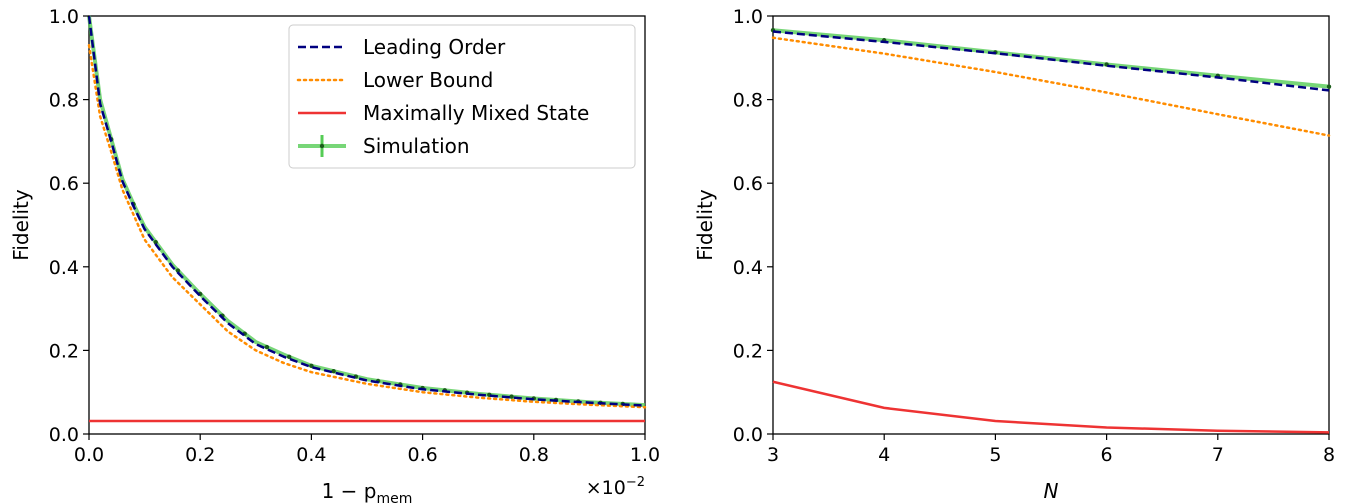  Describe the element at coordinates (773, 455) in the screenshot. I see `right-x-tick-label: 3` at that location.